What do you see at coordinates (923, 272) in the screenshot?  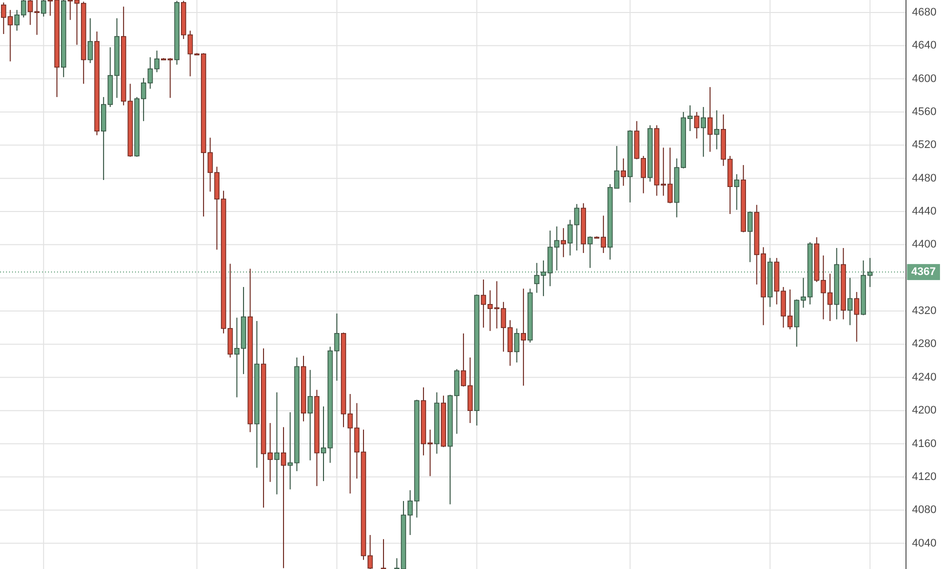 I see `ref-line-label: 4367` at bounding box center [923, 272].